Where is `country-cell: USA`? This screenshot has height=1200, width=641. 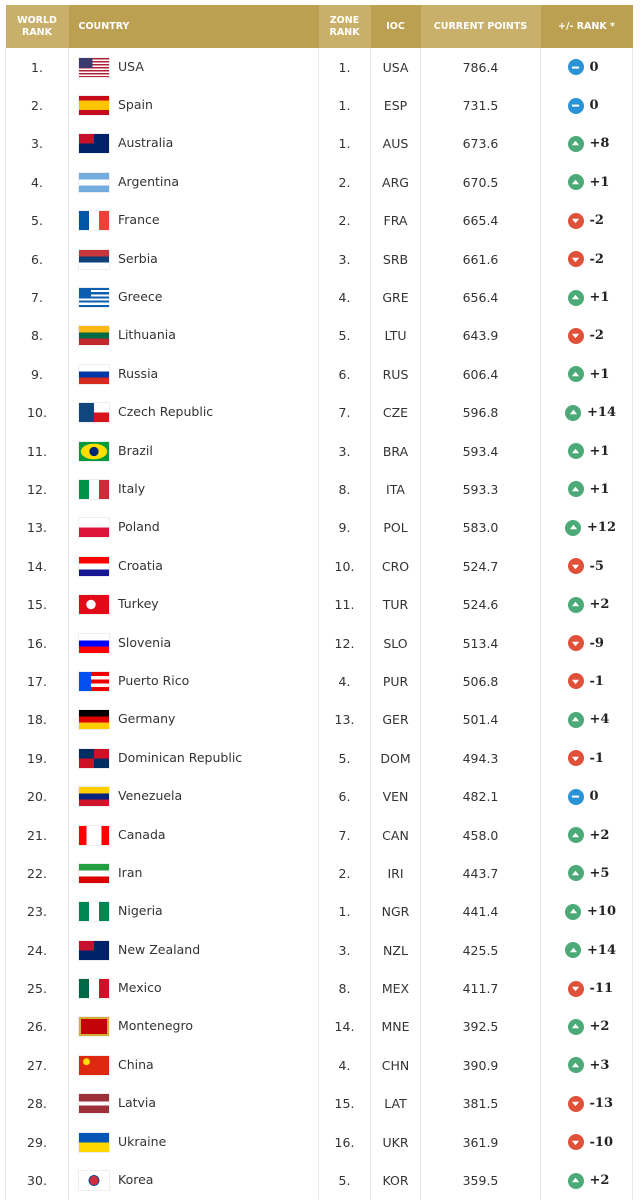
country-cell: USA is located at coordinates (193, 67).